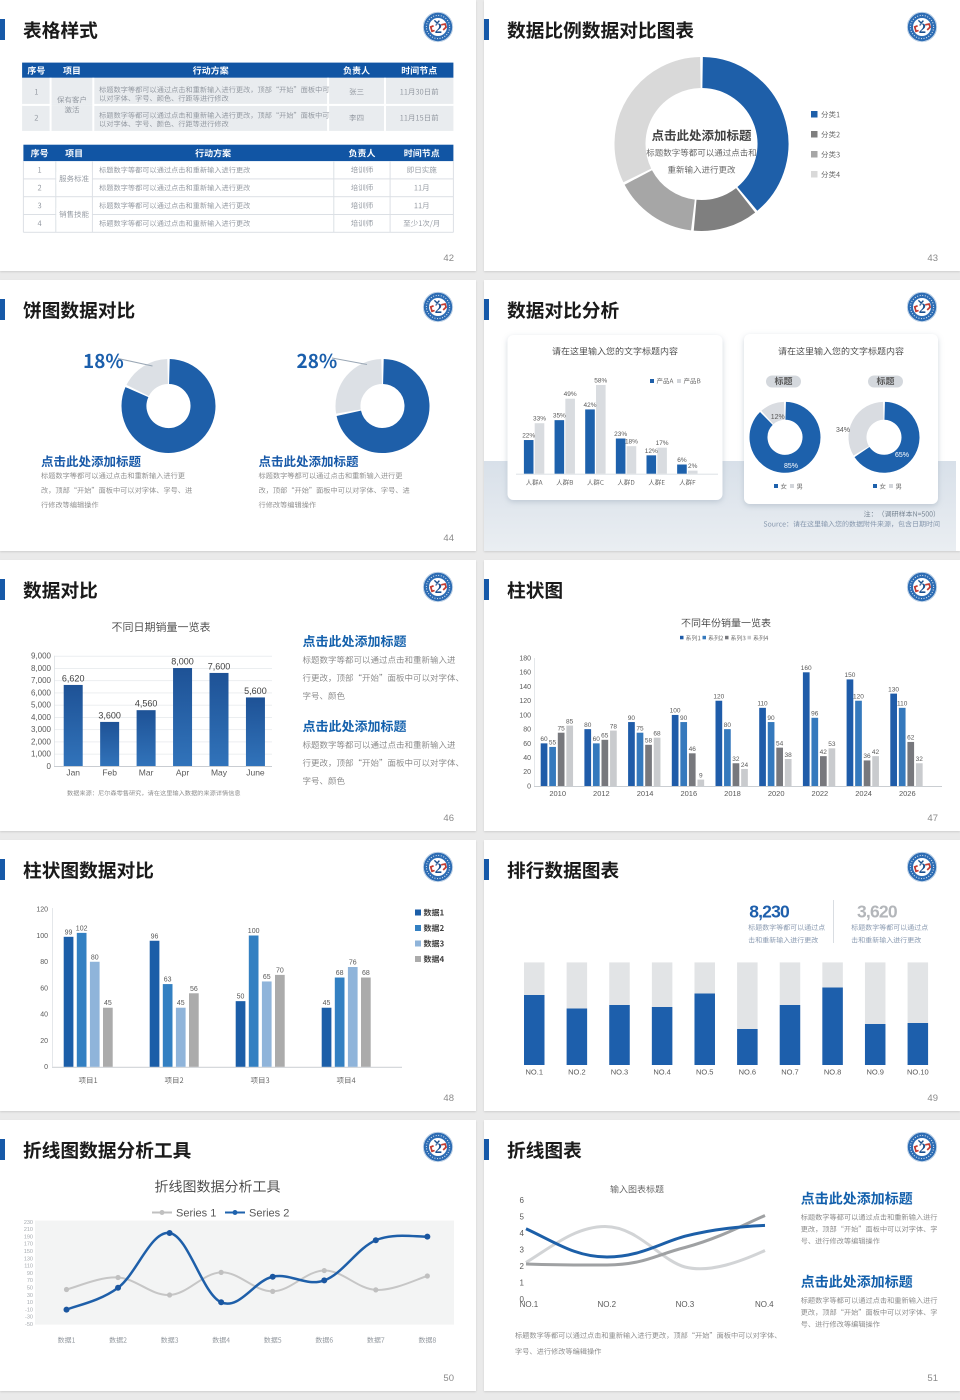 The width and height of the screenshot is (960, 1400). I want to click on svg-text: 0, so click(529, 786).